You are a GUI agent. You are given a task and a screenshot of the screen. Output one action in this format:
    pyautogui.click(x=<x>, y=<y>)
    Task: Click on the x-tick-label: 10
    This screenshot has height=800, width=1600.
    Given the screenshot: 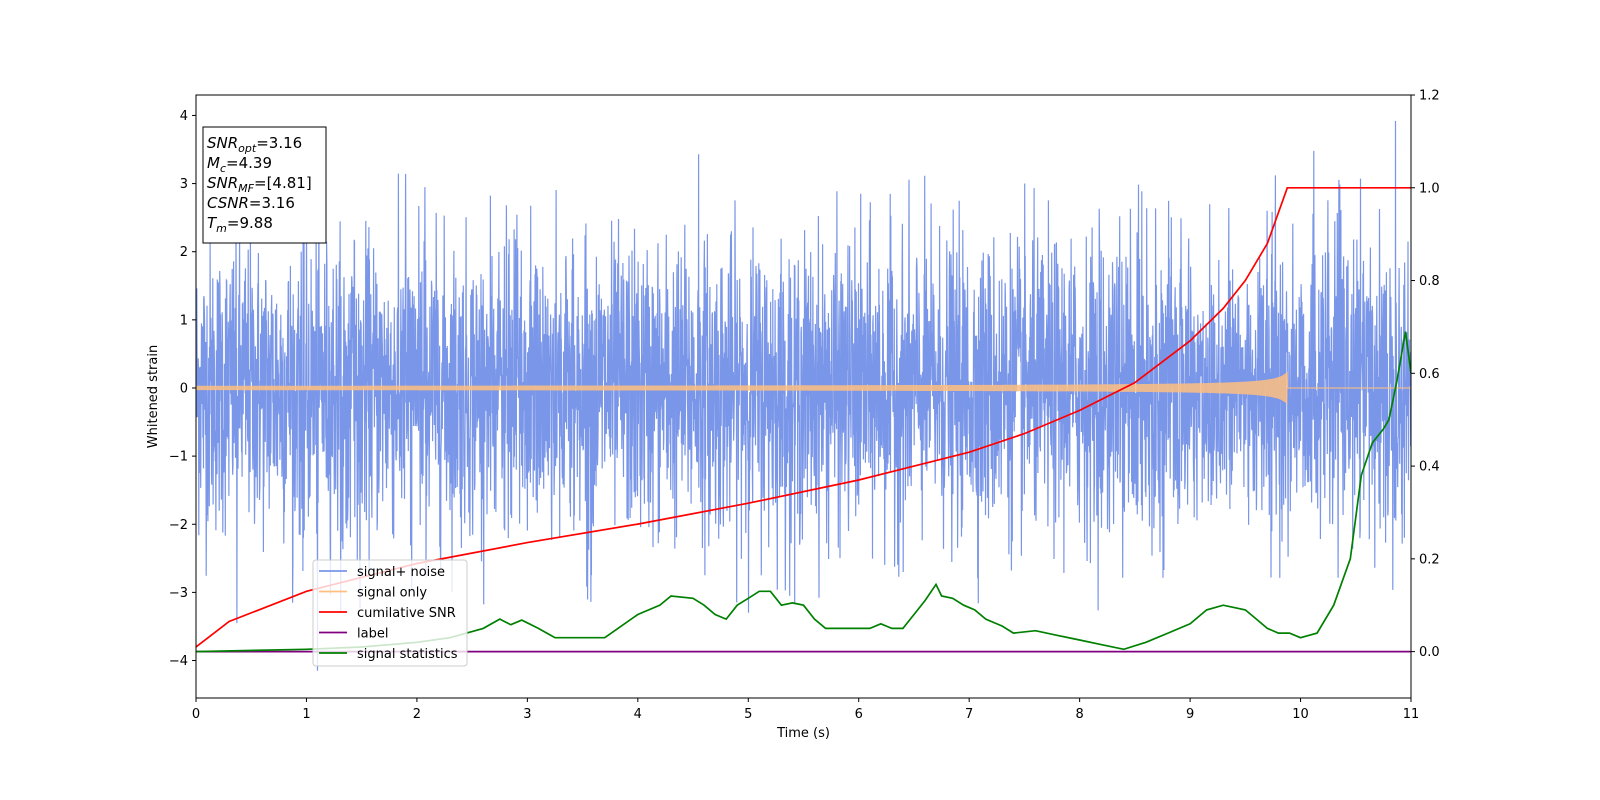 What is the action you would take?
    pyautogui.click(x=1300, y=714)
    